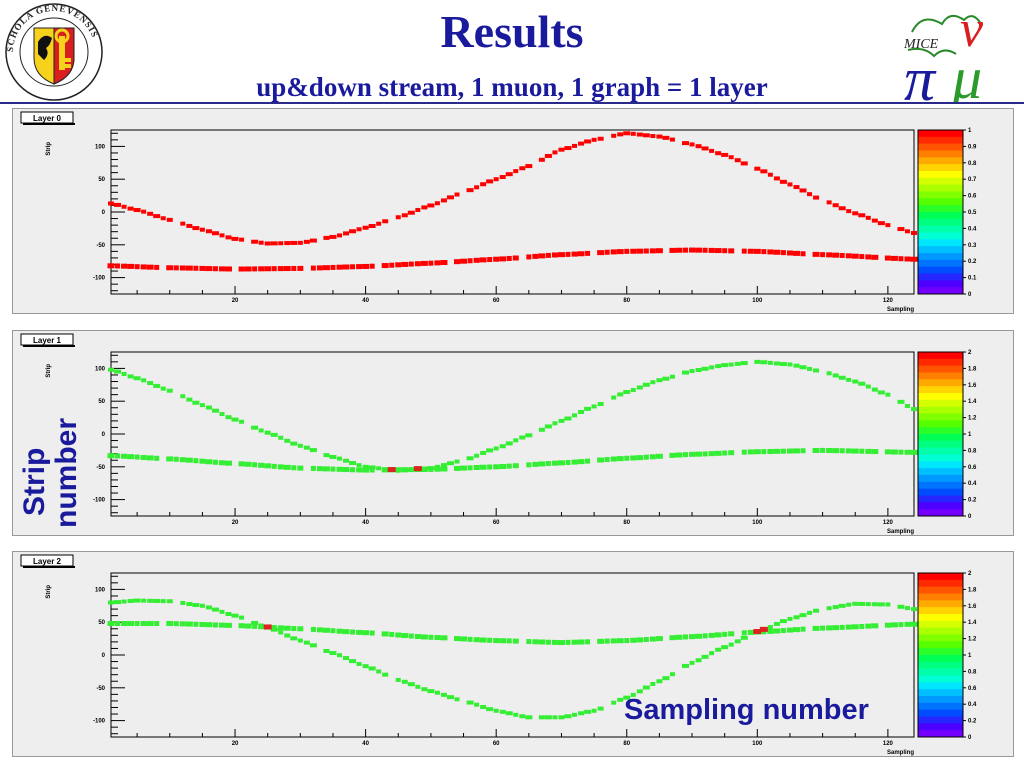 This screenshot has width=1024, height=768. I want to click on data-point-overlap, so click(391, 470).